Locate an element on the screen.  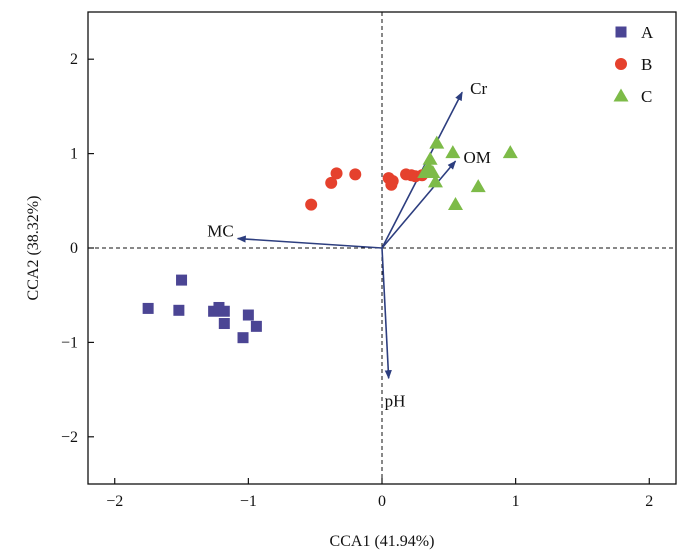
x-tick-label: 2 is located at coordinates (649, 501).